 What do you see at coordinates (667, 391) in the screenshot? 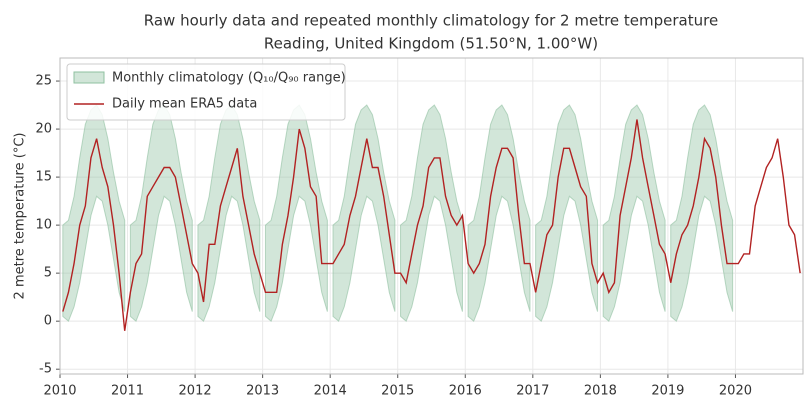
I see `x-tick-label: 2019` at bounding box center [667, 391].